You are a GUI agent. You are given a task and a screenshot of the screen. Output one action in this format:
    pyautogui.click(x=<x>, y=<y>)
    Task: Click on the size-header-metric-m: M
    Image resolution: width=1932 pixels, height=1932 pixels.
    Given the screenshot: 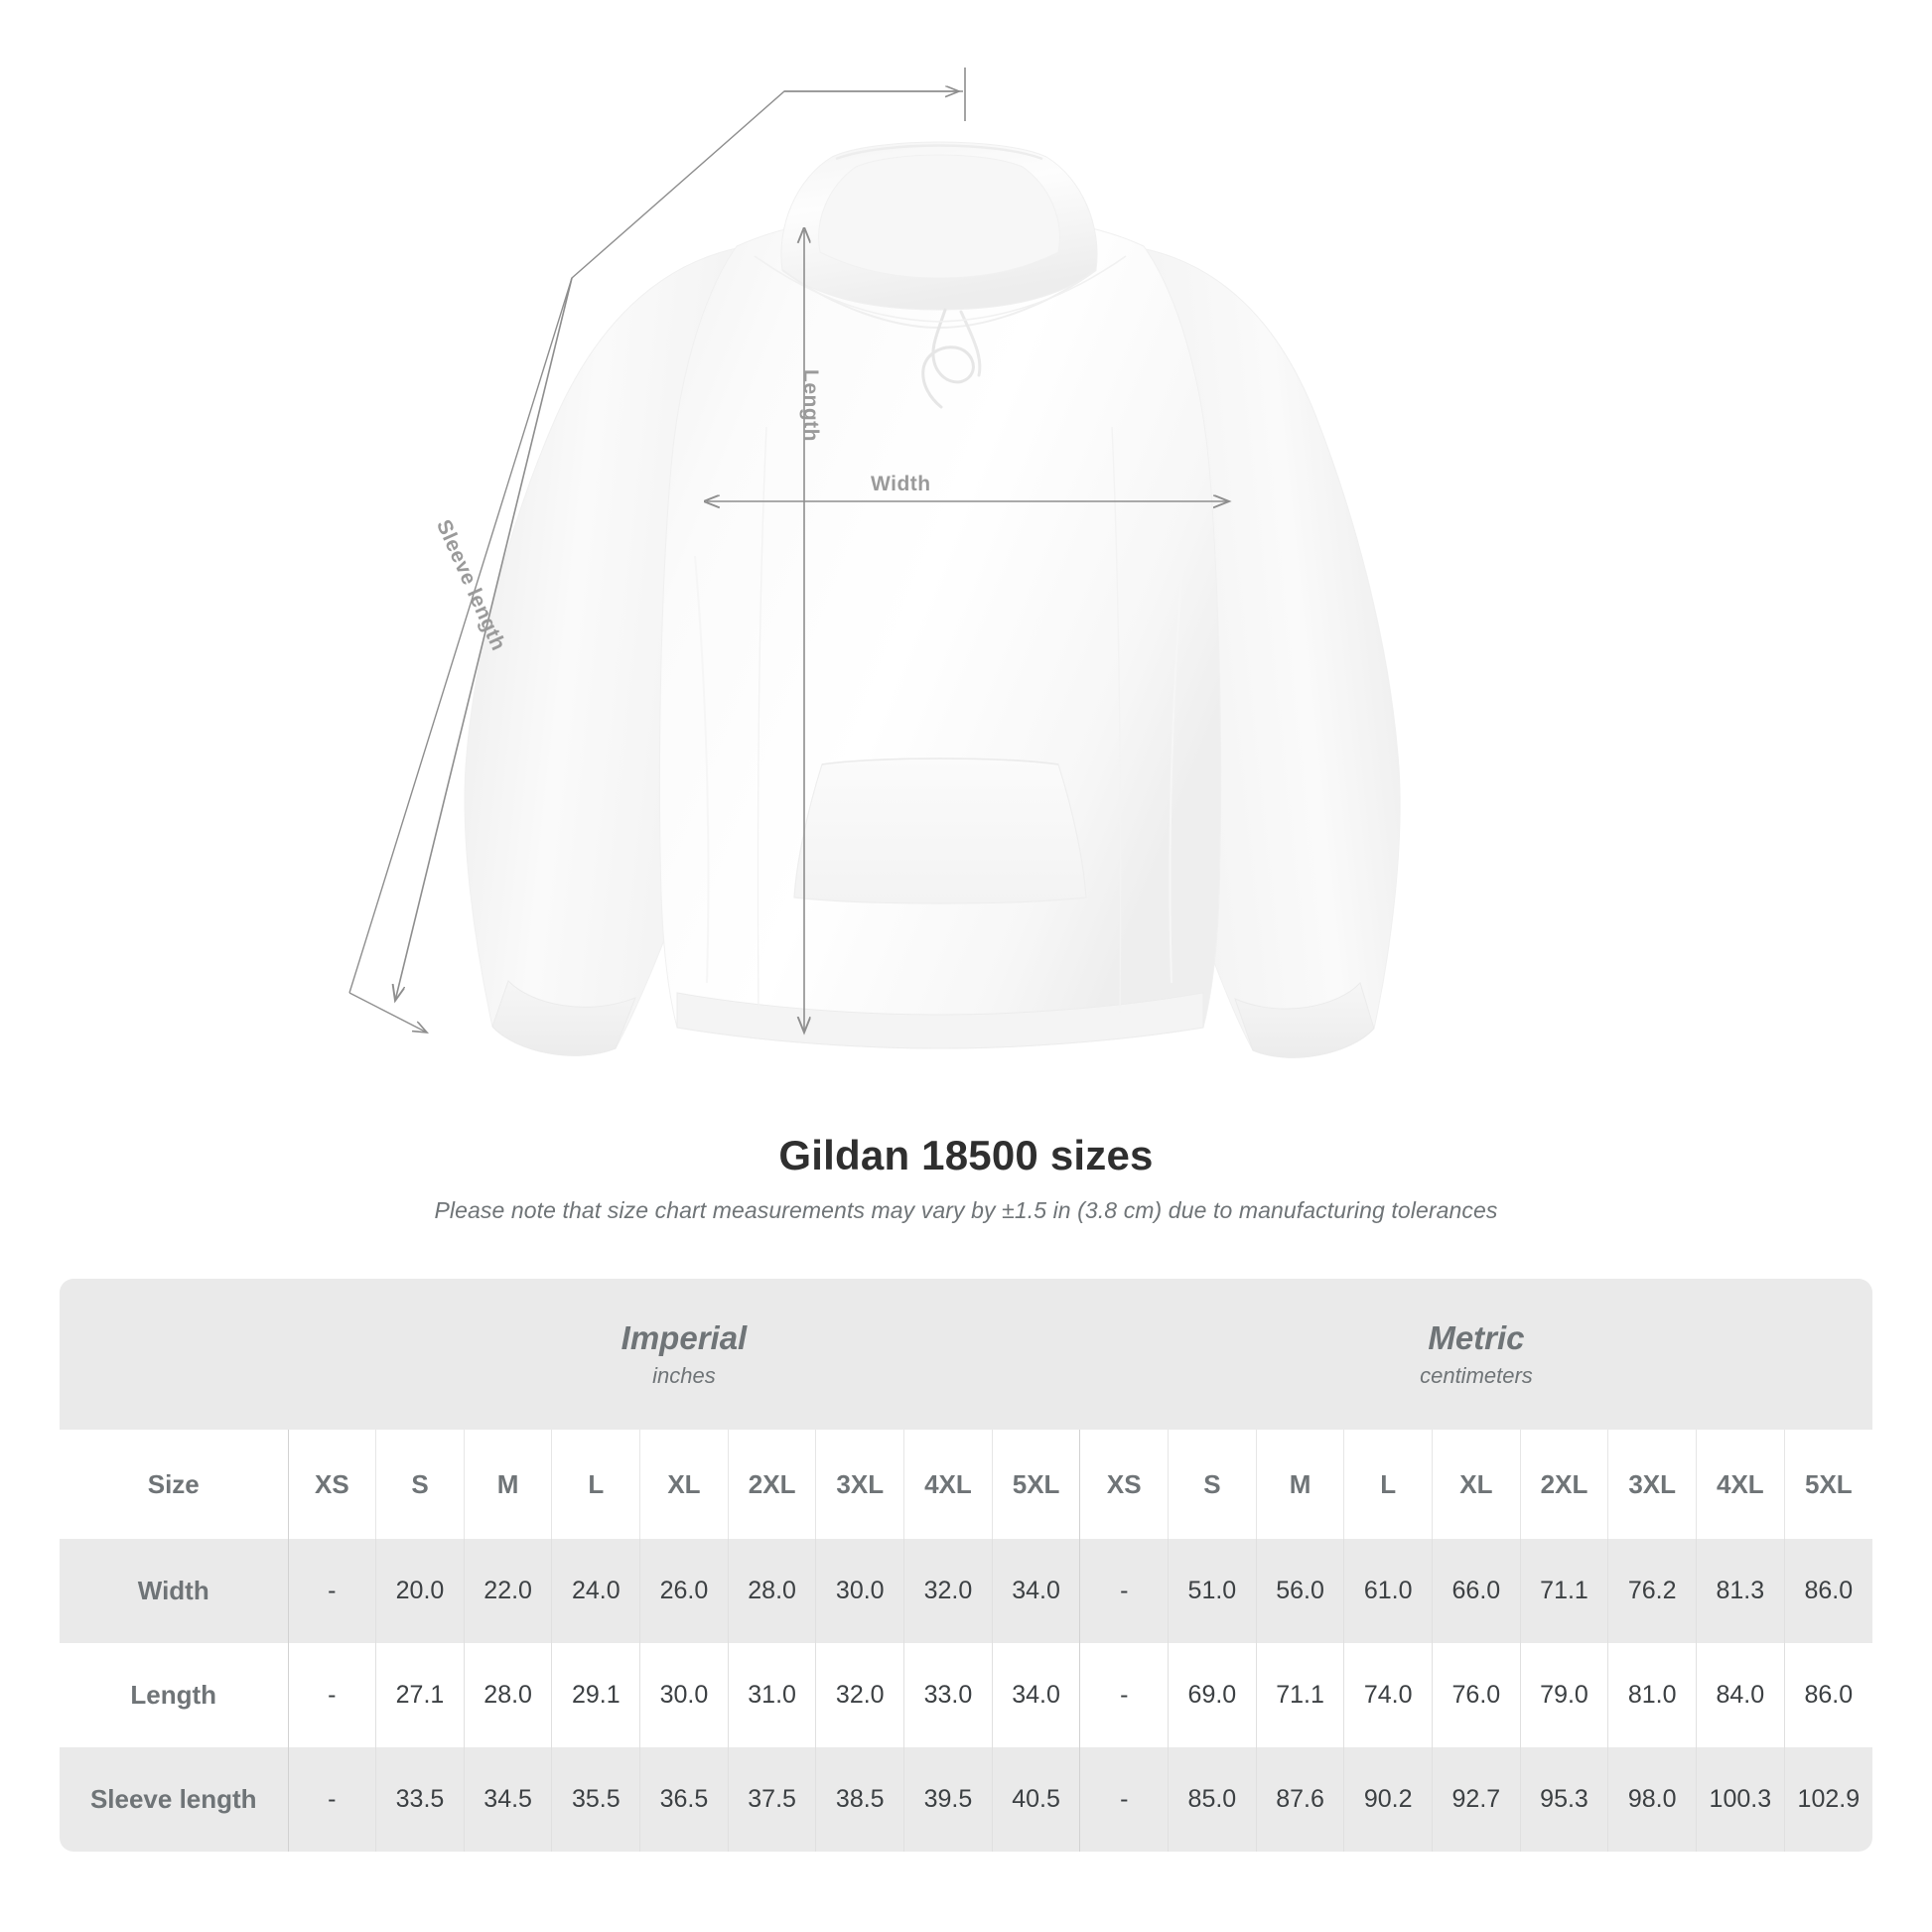 What is the action you would take?
    pyautogui.click(x=1300, y=1485)
    